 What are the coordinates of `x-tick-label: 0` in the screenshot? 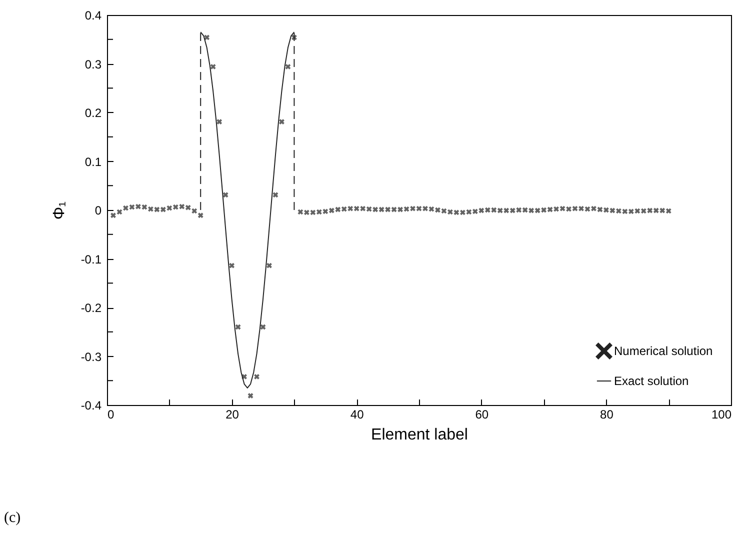 It's located at (111, 415).